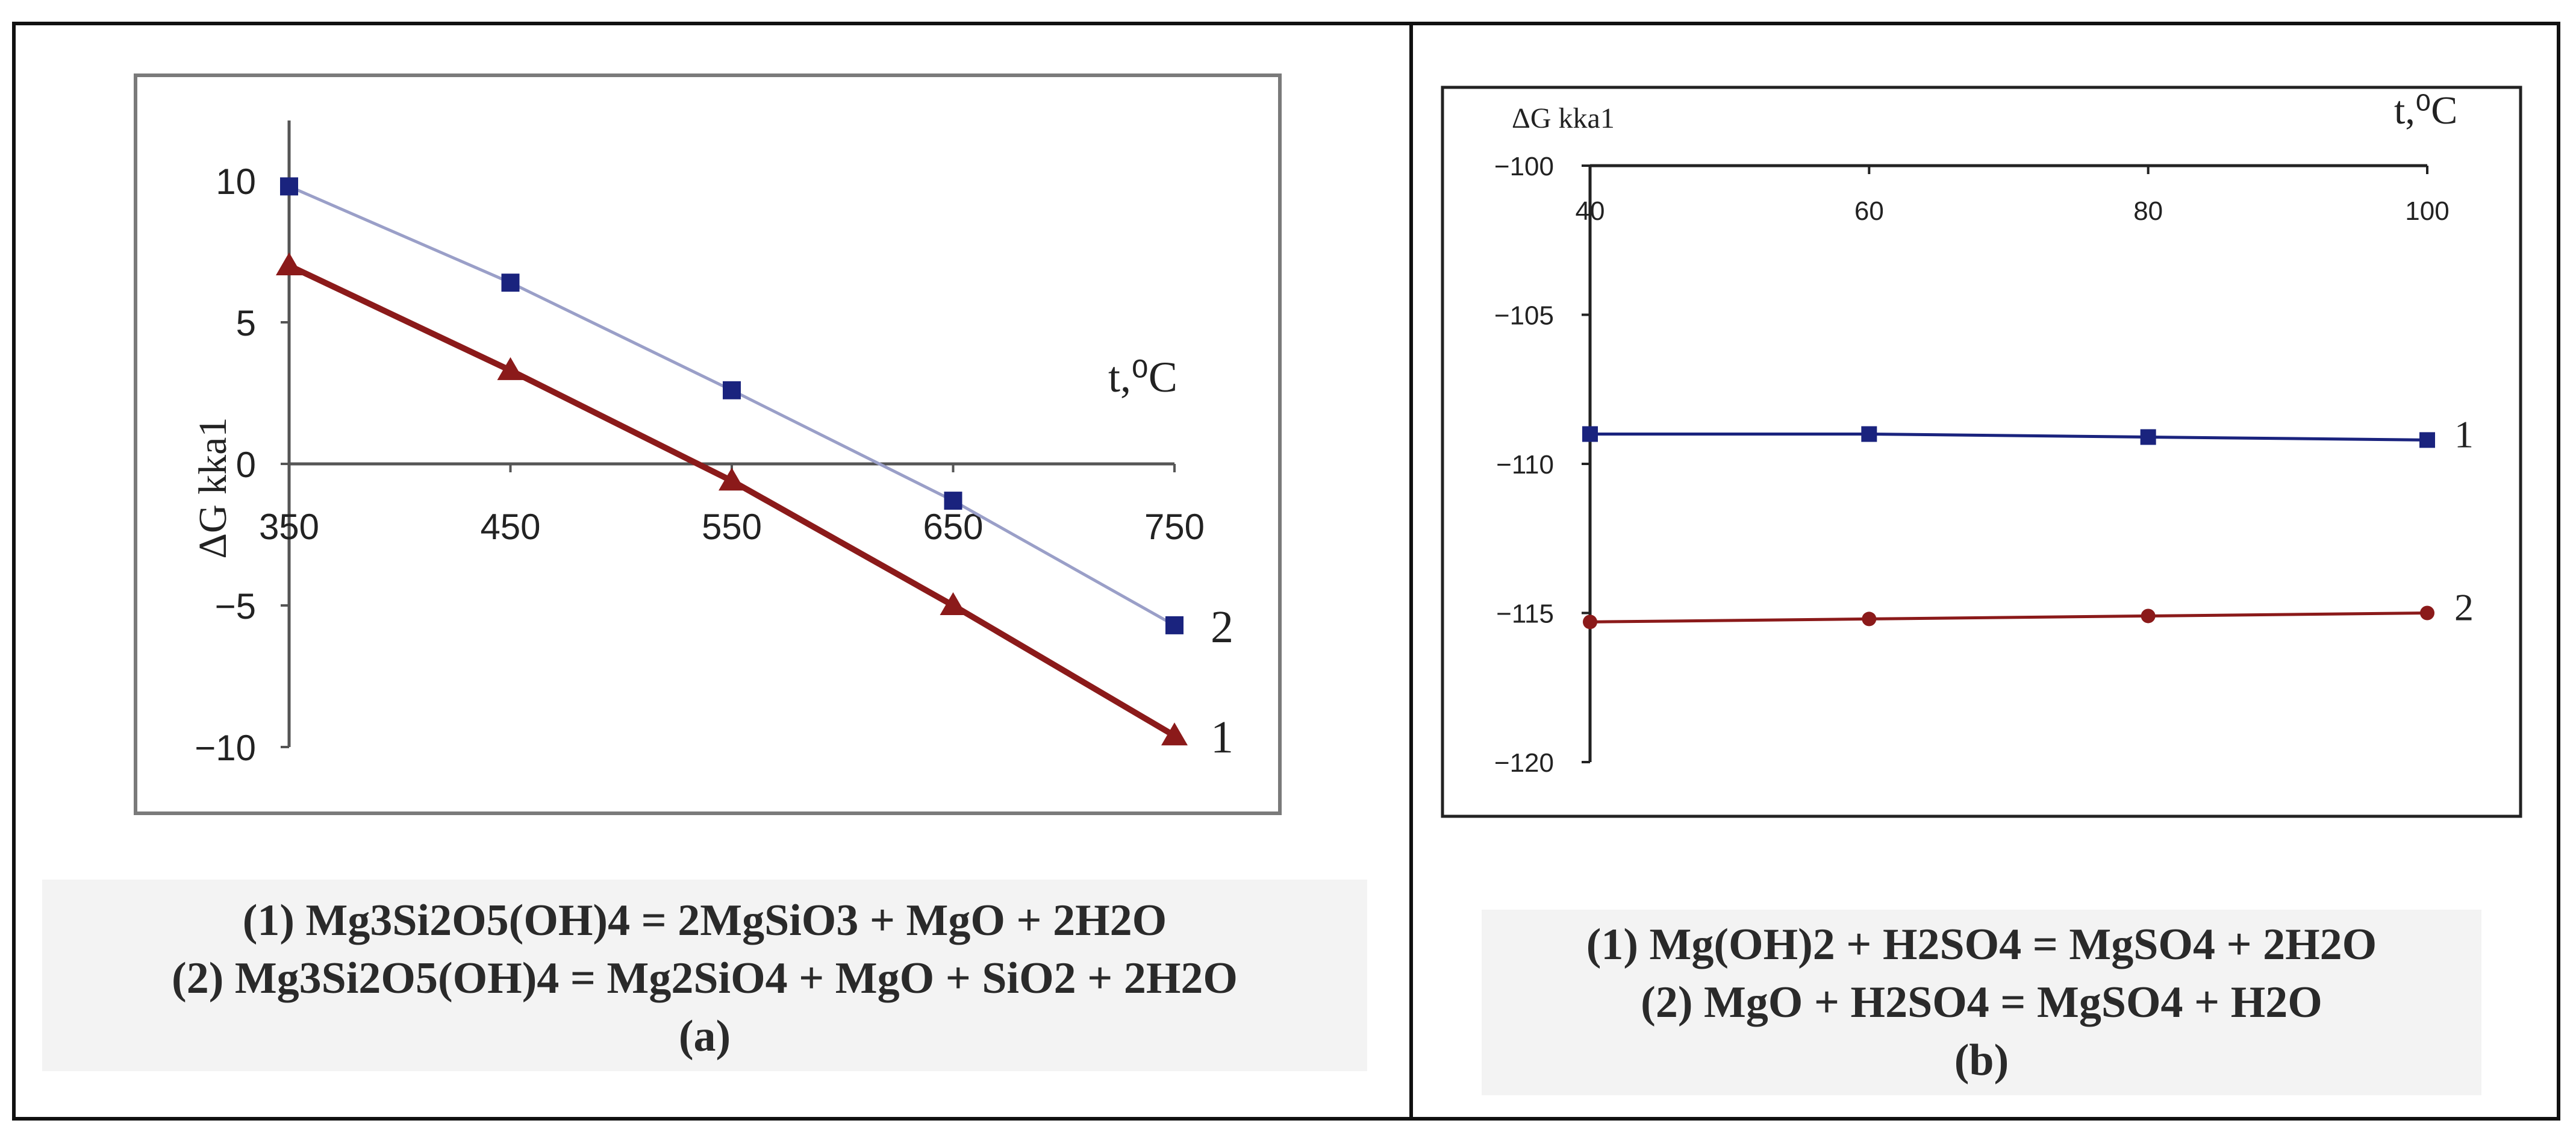 Image resolution: width=2576 pixels, height=1135 pixels. Describe the element at coordinates (1869, 211) in the screenshot. I see `chart-b-x-tick-label: 60` at that location.